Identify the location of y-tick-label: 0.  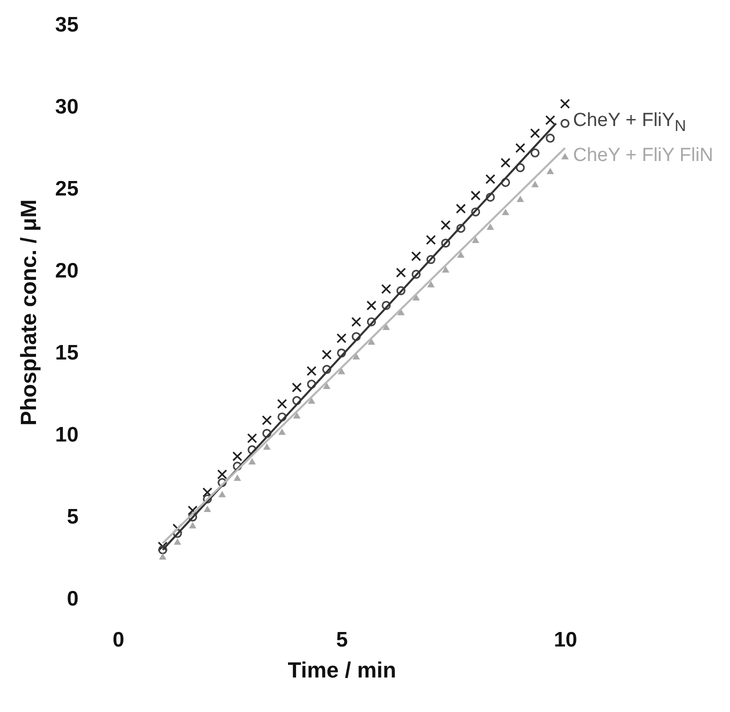
(72, 599).